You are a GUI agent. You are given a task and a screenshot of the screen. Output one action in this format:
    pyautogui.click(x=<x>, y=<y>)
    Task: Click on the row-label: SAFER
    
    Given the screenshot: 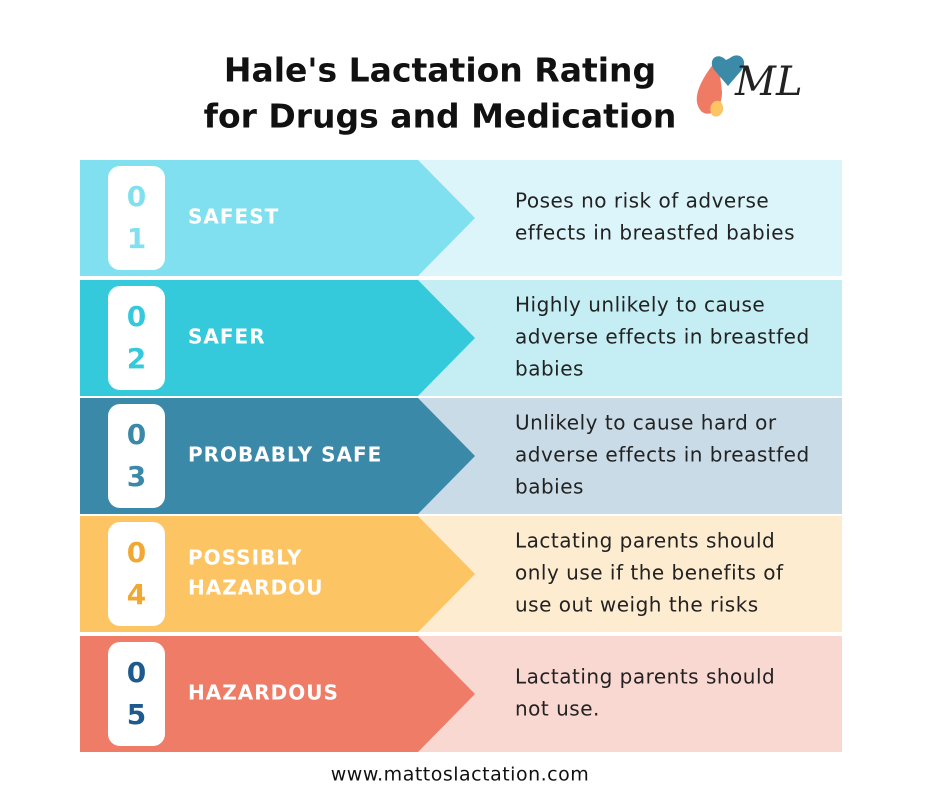 What is the action you would take?
    pyautogui.click(x=227, y=337)
    